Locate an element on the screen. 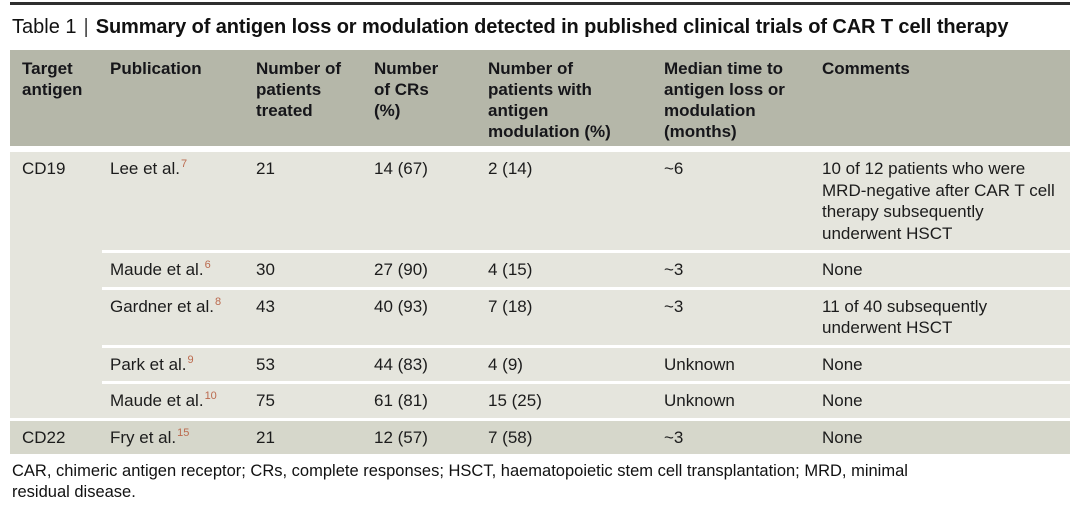 This screenshot has width=1080, height=510. cell-target-antigen: CD22 is located at coordinates (56, 436).